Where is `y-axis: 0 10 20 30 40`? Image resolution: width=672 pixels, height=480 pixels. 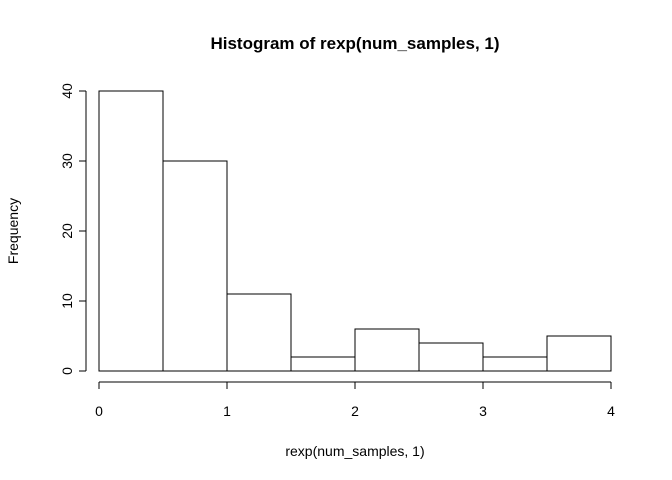
y-axis: 0 10 20 30 40 is located at coordinates (73, 229).